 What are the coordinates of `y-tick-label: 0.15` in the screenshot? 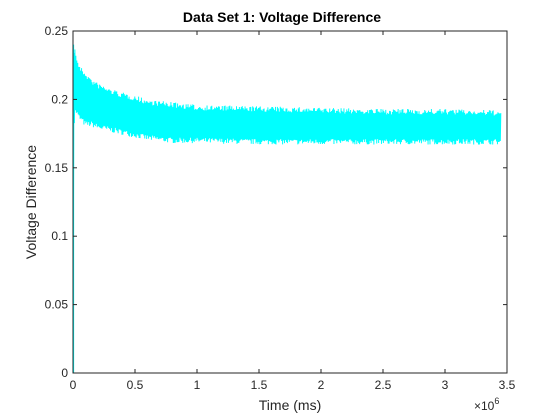 It's located at (57, 168).